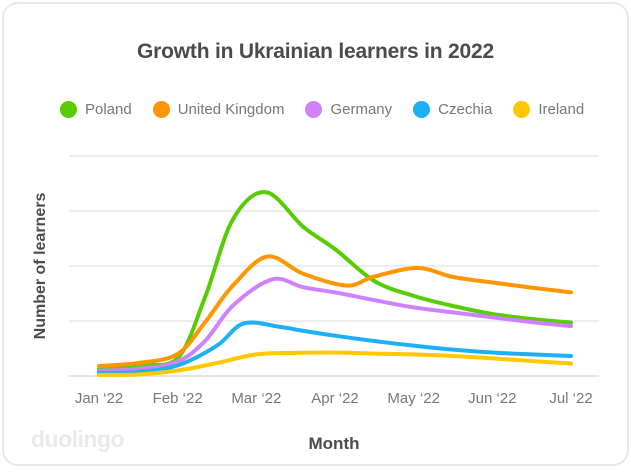 Image resolution: width=631 pixels, height=472 pixels. What do you see at coordinates (256, 398) in the screenshot?
I see `x-tick-label: Mar ‘22` at bounding box center [256, 398].